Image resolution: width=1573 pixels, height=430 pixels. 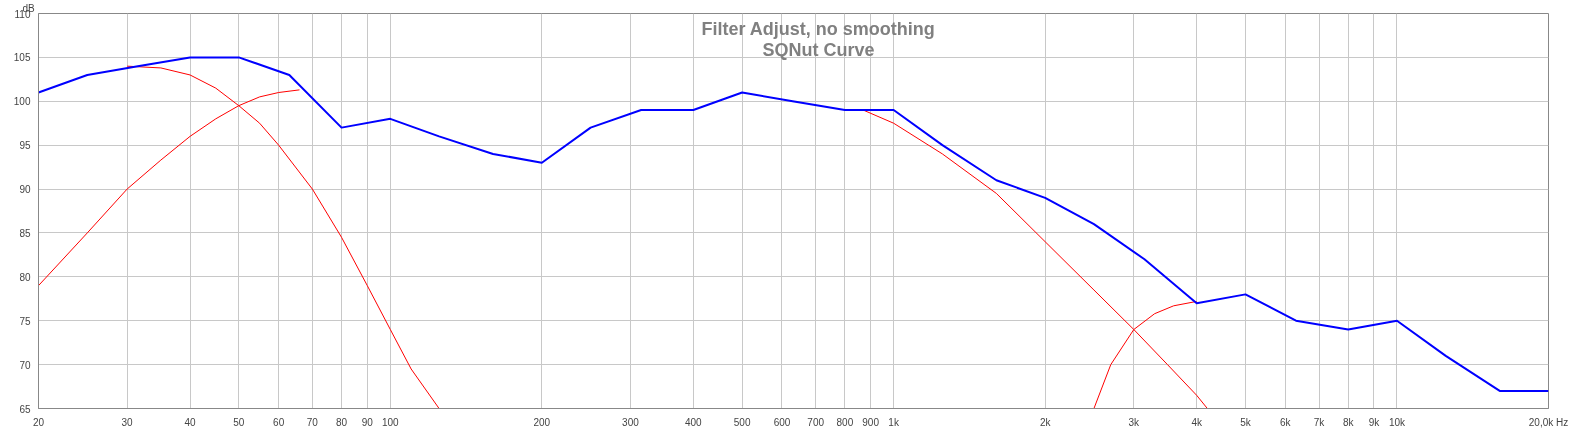 What do you see at coordinates (1197, 422) in the screenshot?
I see `x-tick-label: 4k` at bounding box center [1197, 422].